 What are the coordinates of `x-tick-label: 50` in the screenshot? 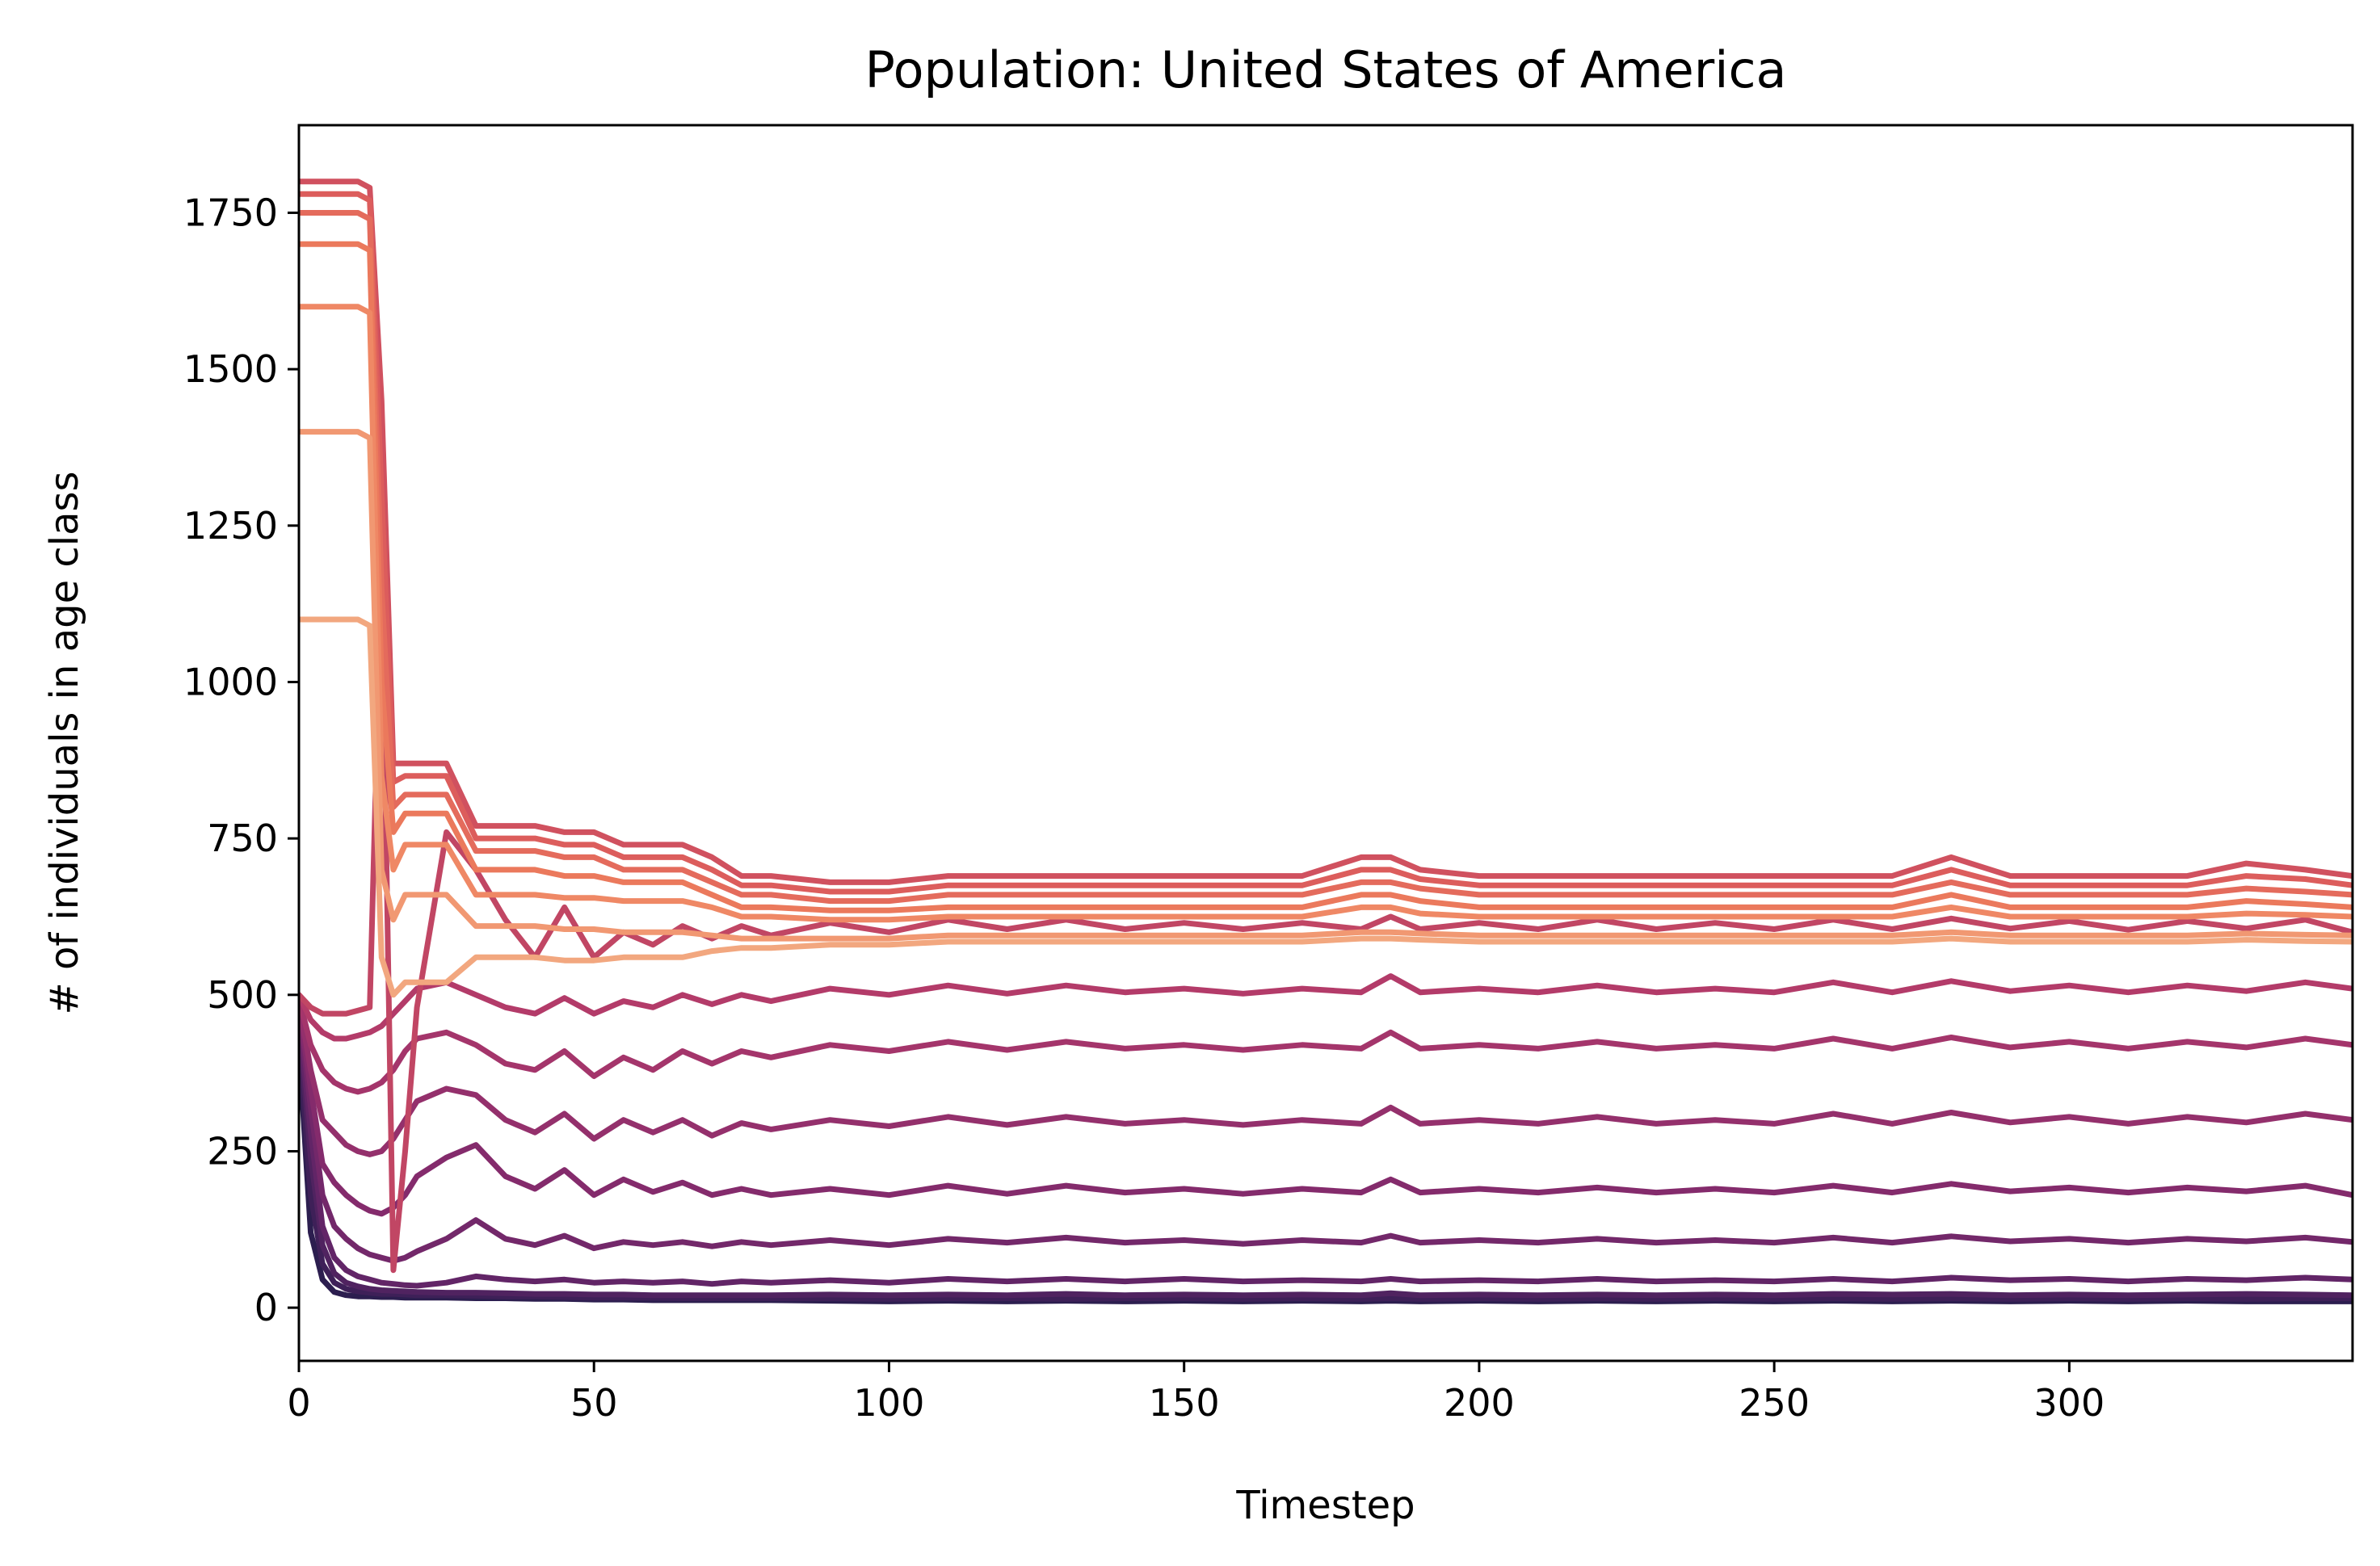 It's located at (594, 1403).